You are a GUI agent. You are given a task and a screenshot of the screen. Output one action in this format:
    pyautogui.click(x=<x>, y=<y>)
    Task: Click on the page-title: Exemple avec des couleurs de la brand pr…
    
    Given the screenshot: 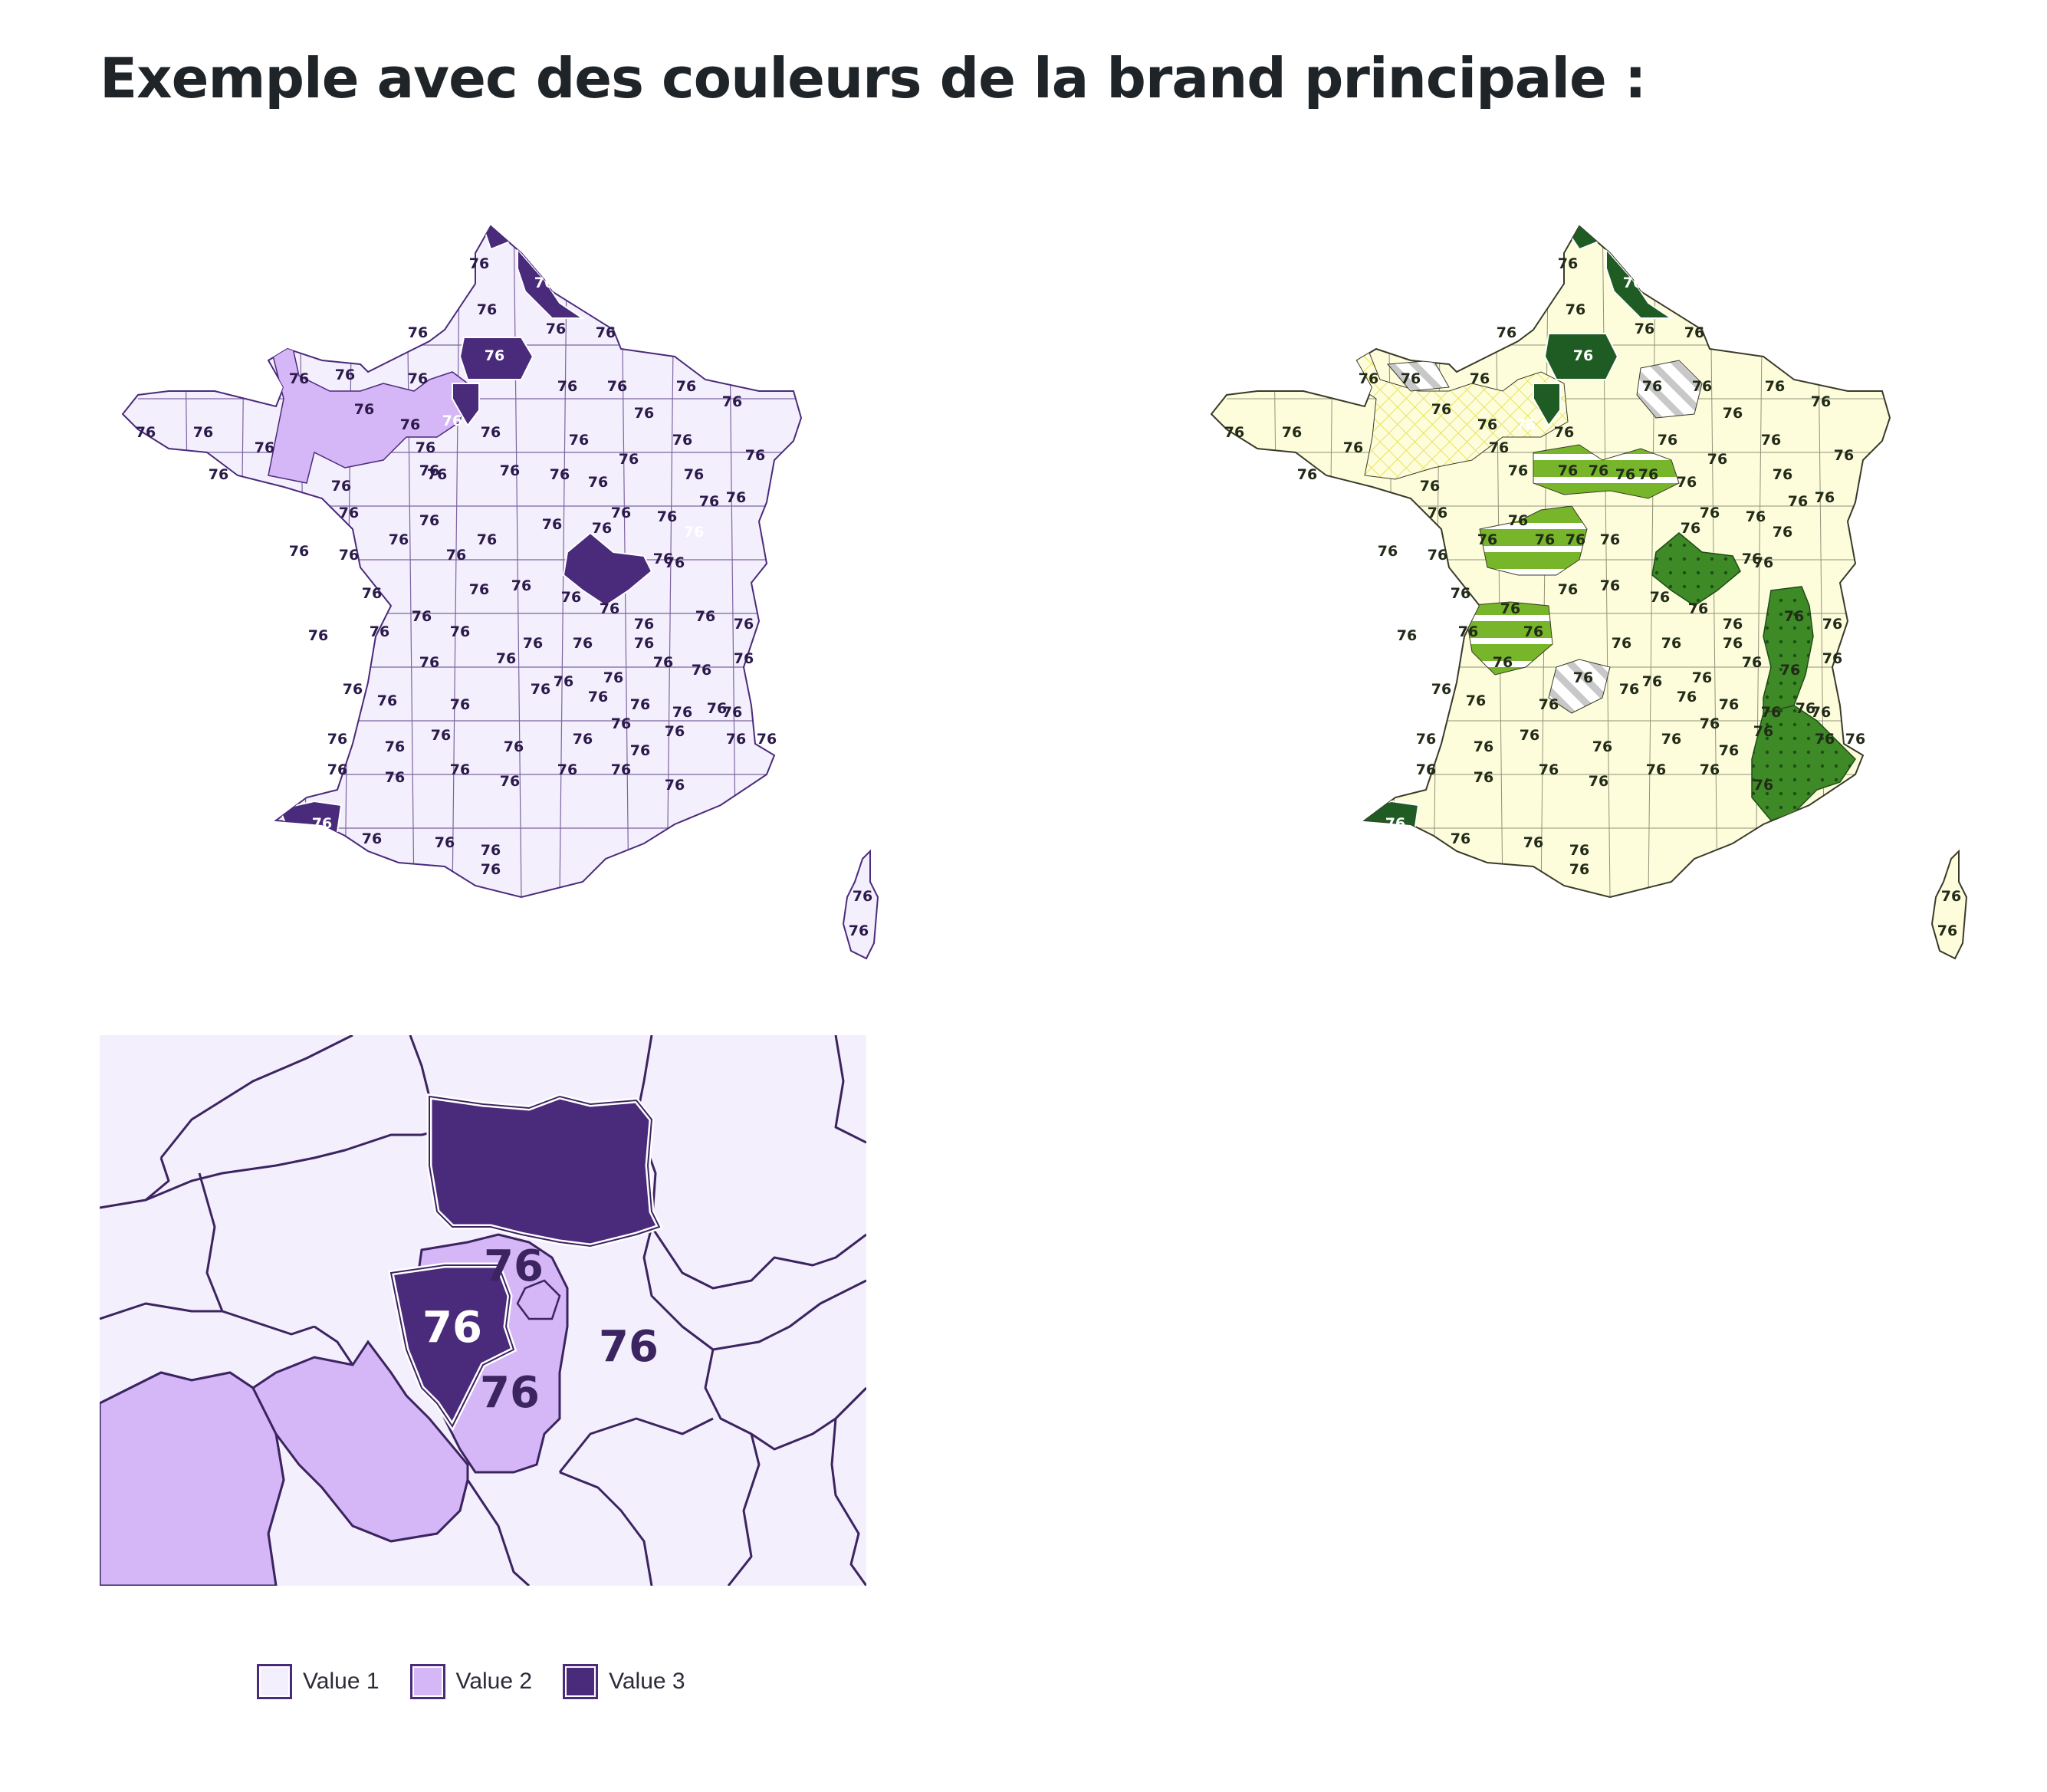 What is the action you would take?
    pyautogui.click(x=873, y=78)
    